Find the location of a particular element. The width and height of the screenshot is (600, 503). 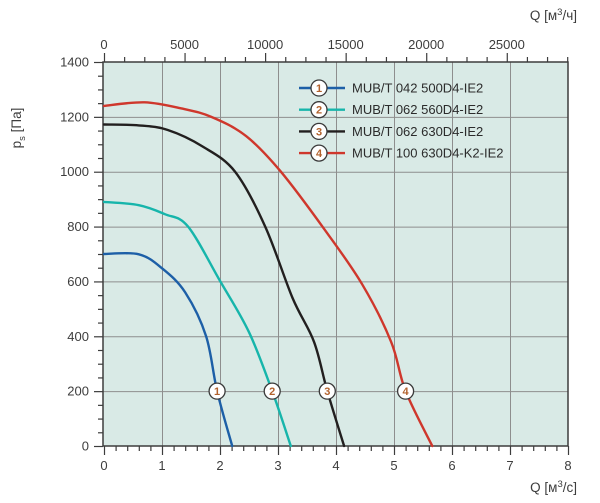

curve-marker-2: 2 is located at coordinates (272, 391).